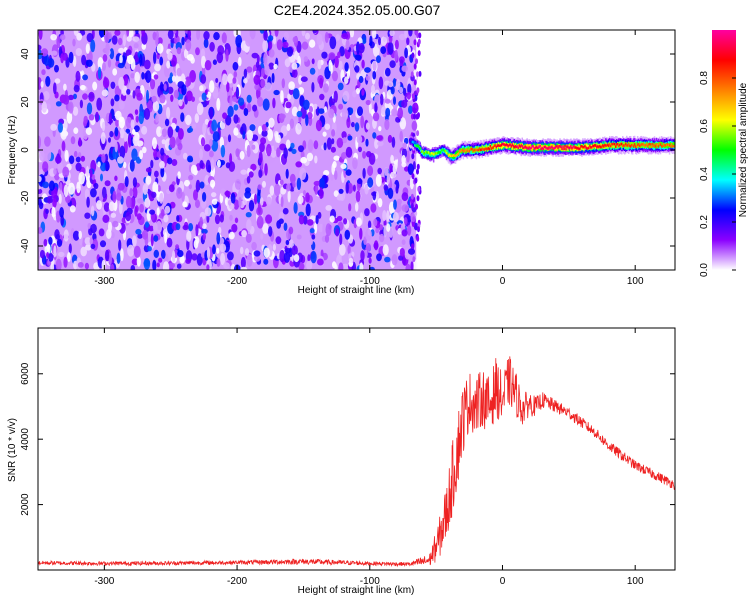 The width and height of the screenshot is (750, 600). I want to click on y-tick-label: 6000, so click(25, 373).